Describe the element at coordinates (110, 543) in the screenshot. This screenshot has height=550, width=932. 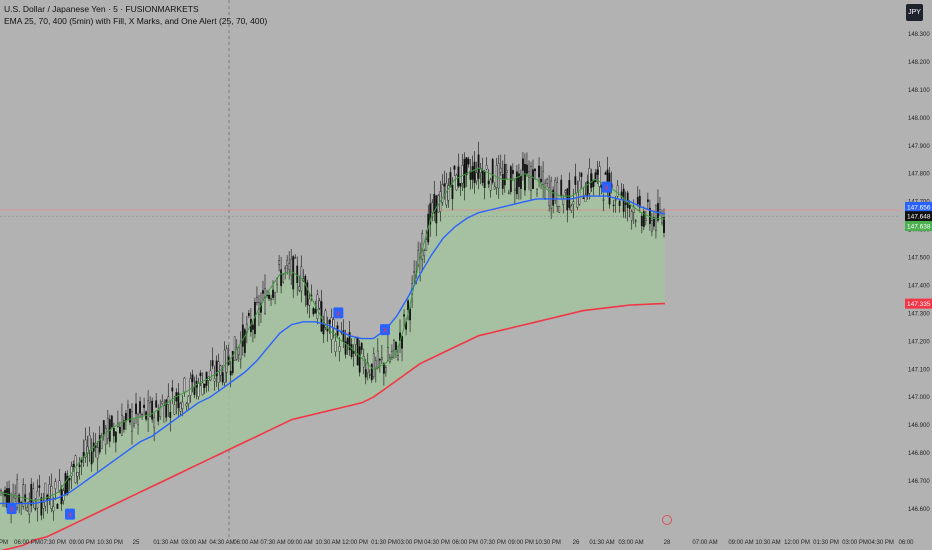
I see `x-tick-label: 10:30 PM` at that location.